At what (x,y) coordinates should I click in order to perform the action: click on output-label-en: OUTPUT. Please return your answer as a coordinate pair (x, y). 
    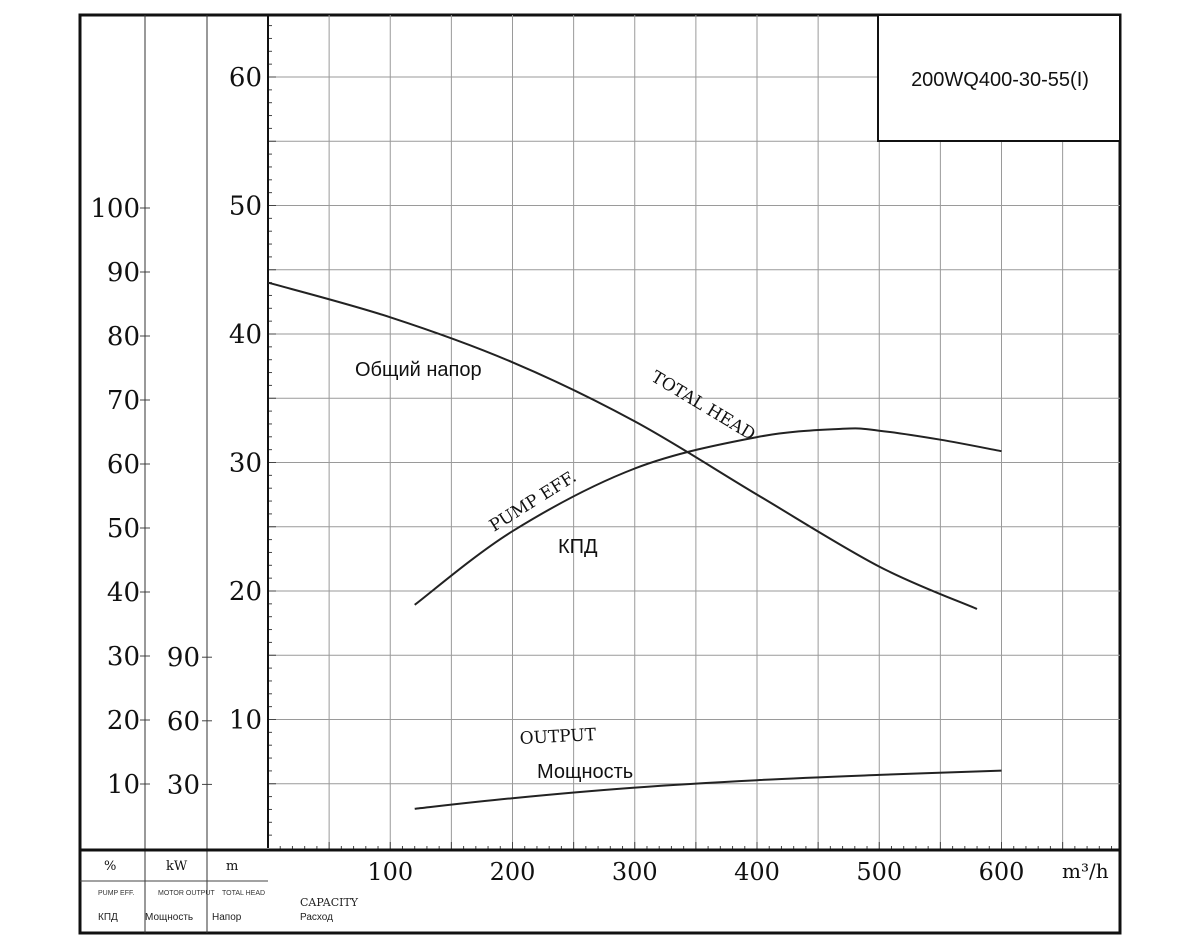
    Looking at the image, I should click on (558, 737).